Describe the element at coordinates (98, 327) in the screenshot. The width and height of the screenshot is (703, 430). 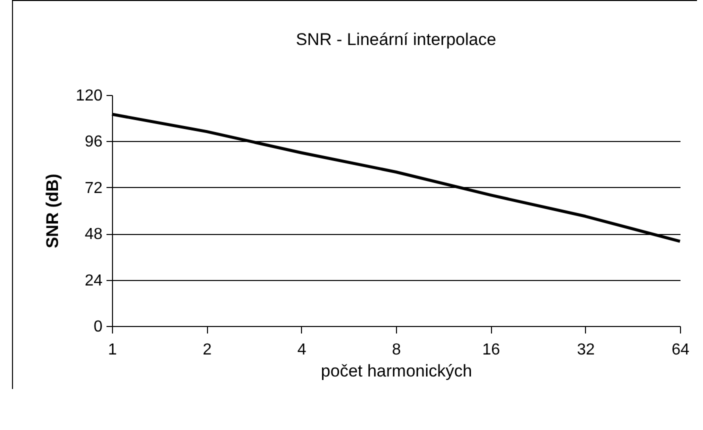
I see `y-tick-label: 0` at that location.